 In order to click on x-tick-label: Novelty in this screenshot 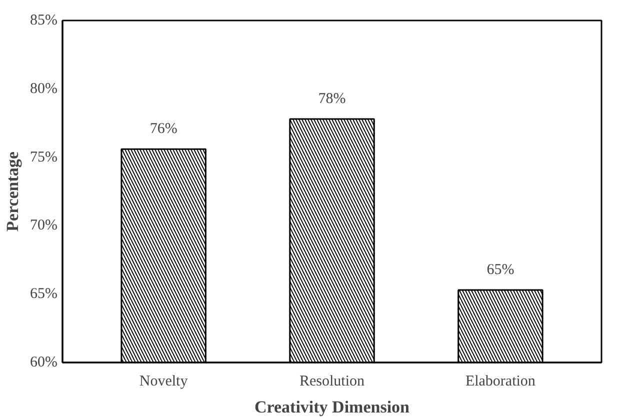, I will do `click(163, 382)`.